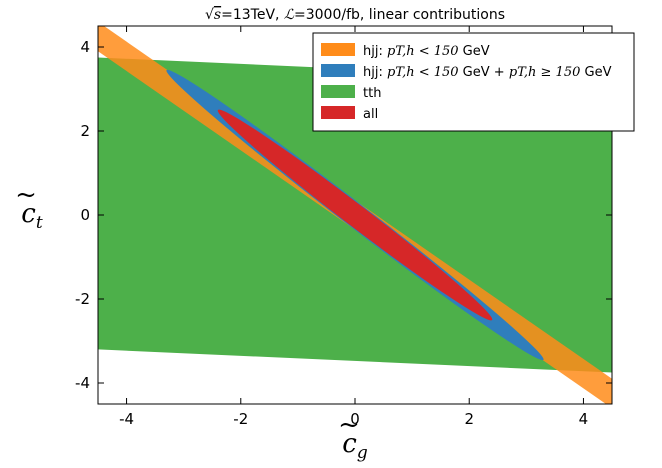 Image resolution: width=662 pixels, height=468 pixels. What do you see at coordinates (362, 453) in the screenshot?
I see `x-axis-label-sub: g` at bounding box center [362, 453].